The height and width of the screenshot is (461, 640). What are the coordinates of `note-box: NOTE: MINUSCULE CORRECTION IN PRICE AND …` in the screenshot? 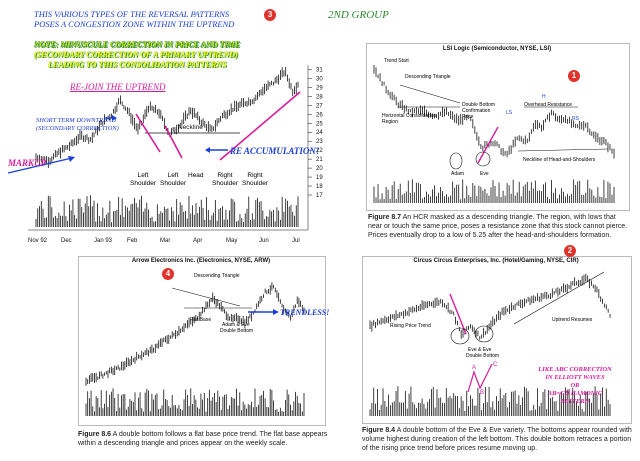 It's located at (154, 55).